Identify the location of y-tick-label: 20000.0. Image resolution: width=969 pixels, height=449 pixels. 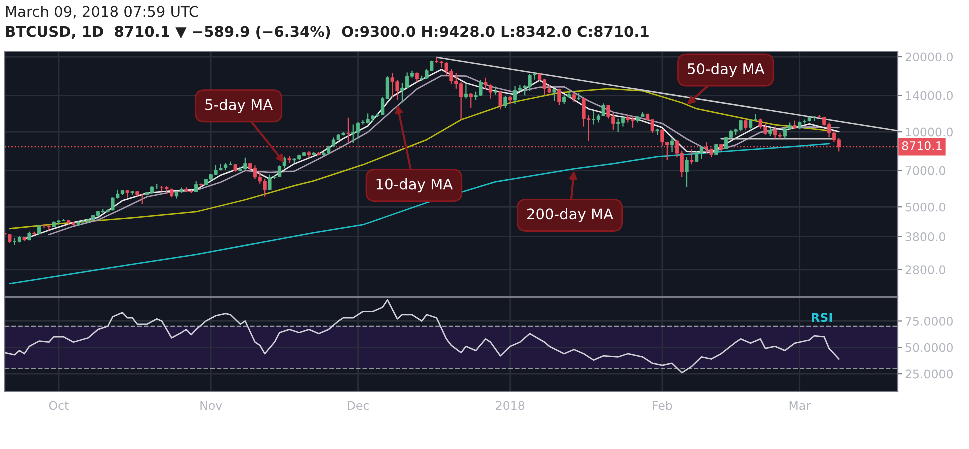
(929, 57).